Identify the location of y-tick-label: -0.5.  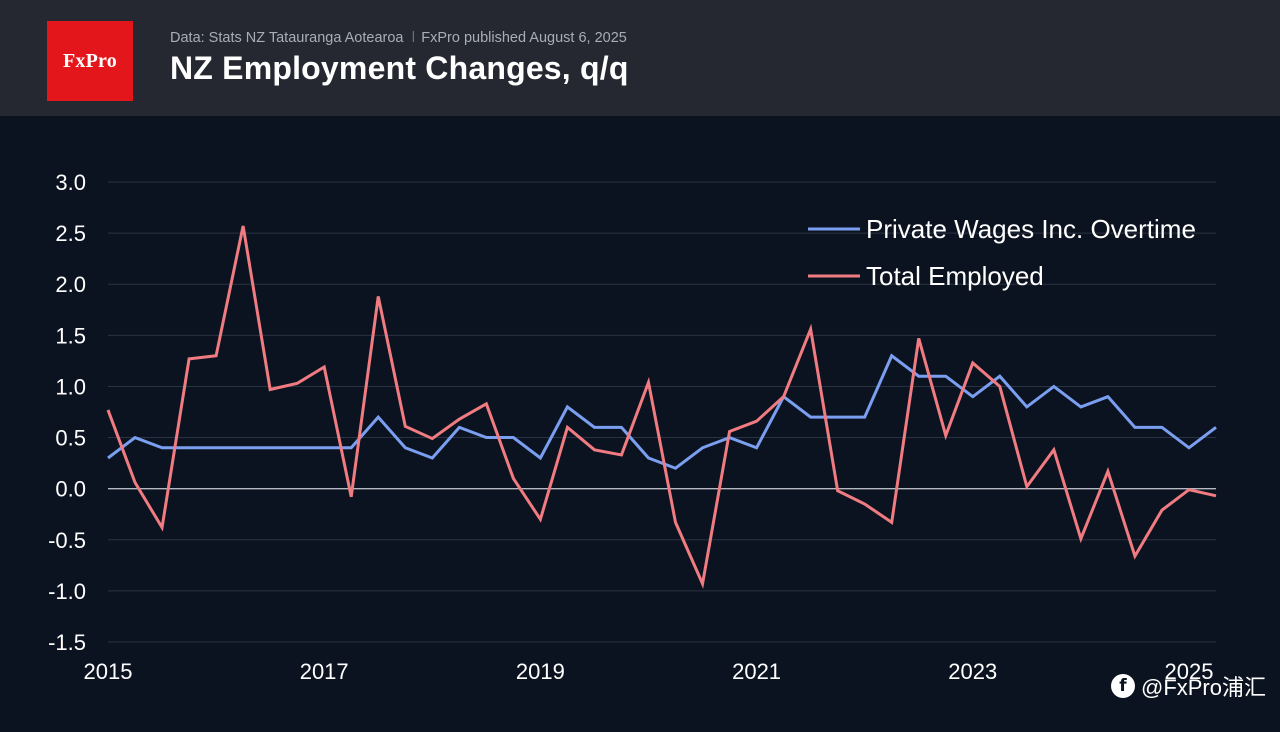
(67, 540).